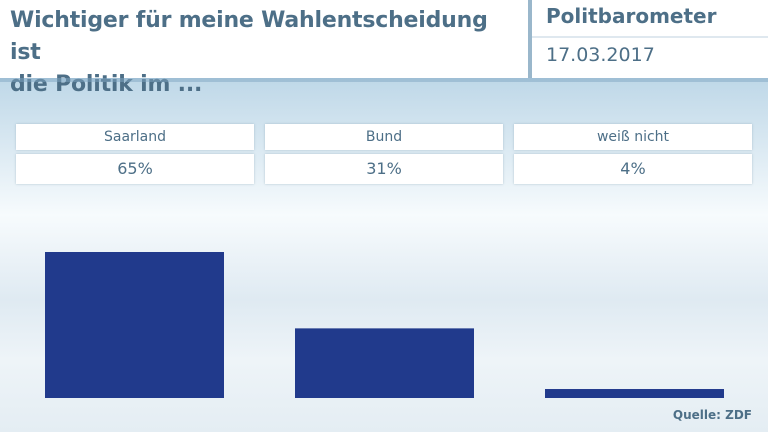 The height and width of the screenshot is (432, 768). Describe the element at coordinates (384, 137) in the screenshot. I see `category-label-bund: Bund` at that location.